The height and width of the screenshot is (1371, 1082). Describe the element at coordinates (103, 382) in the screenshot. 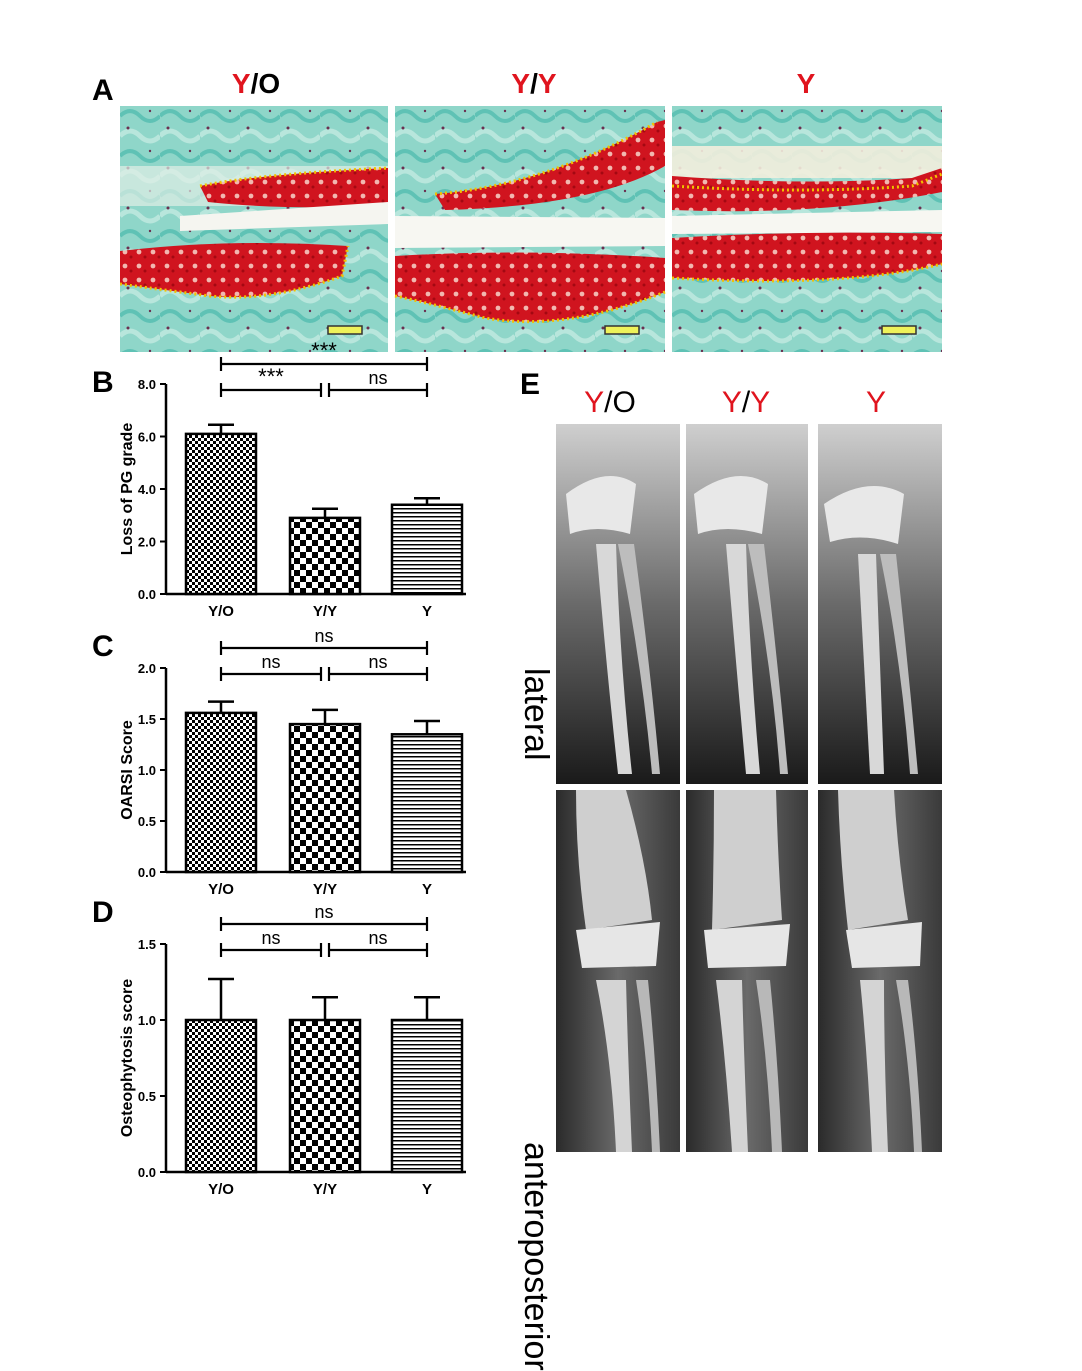

I see `panel-letter-b: B` at that location.